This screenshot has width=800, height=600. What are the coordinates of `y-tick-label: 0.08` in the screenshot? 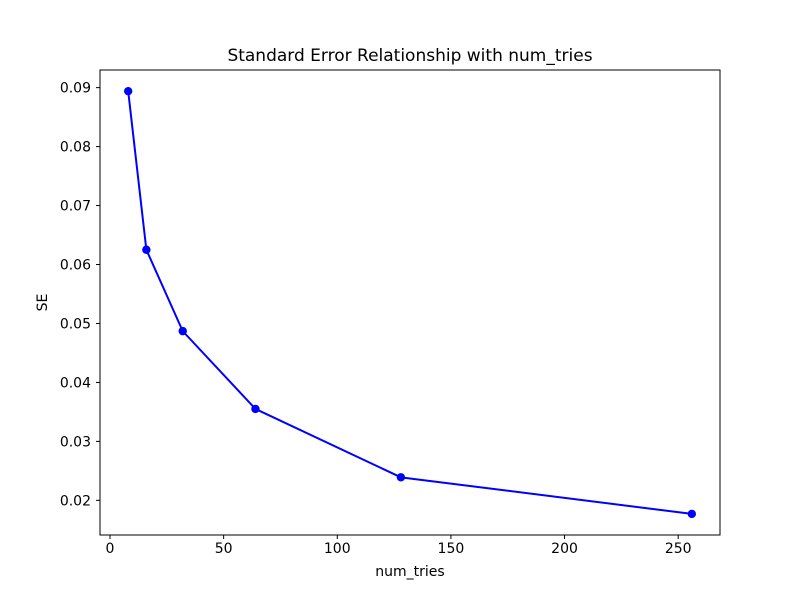 It's located at (75, 148).